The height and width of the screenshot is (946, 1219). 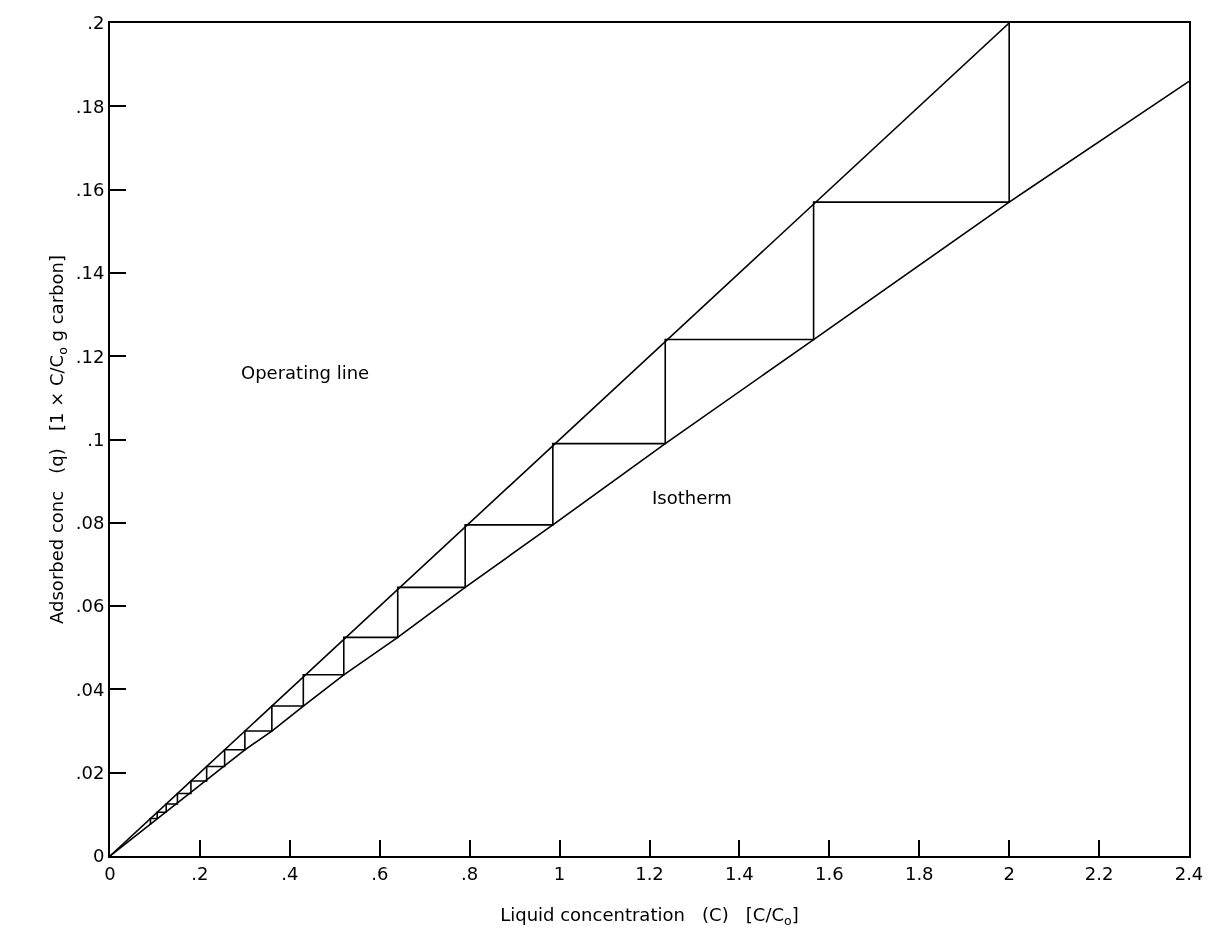 I want to click on y-tick-label: .2, so click(x=96, y=23).